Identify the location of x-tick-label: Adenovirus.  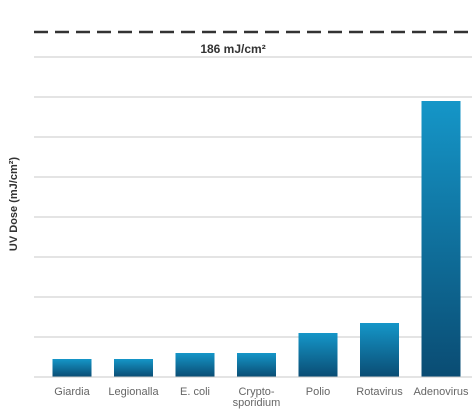
(441, 392).